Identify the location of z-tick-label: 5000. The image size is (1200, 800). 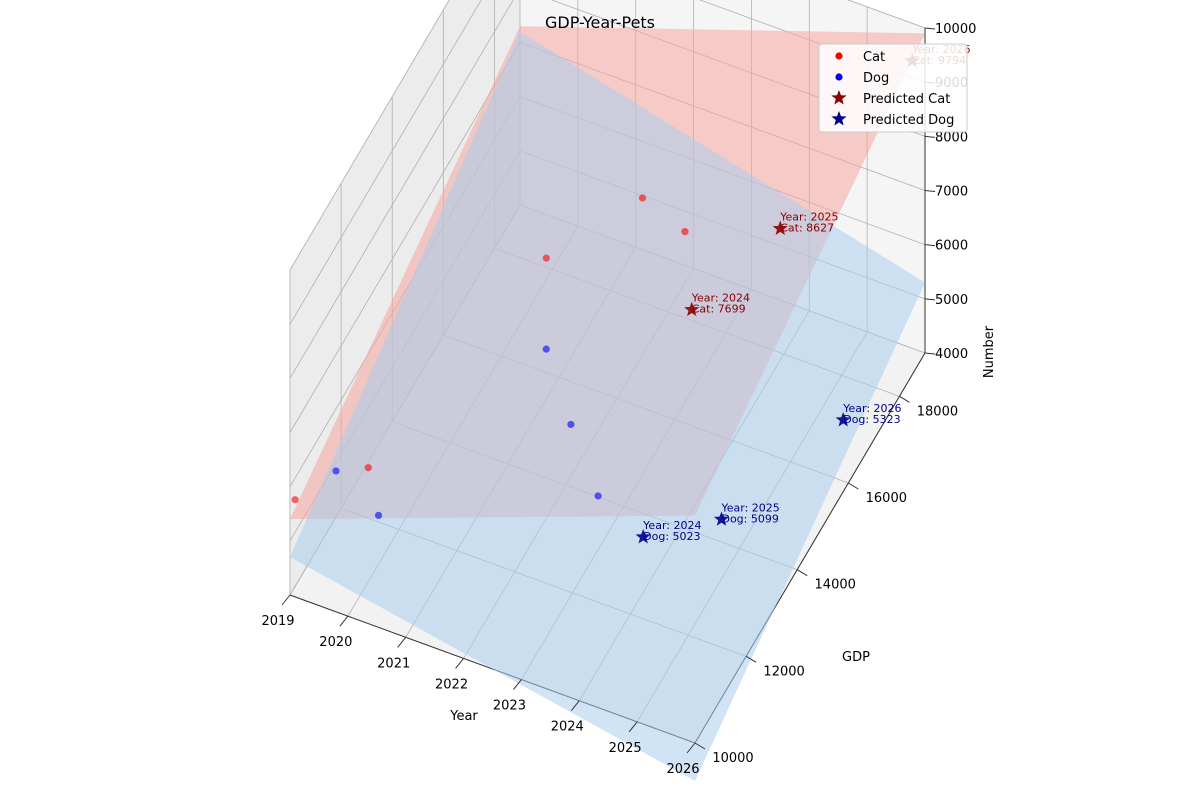
(951, 300).